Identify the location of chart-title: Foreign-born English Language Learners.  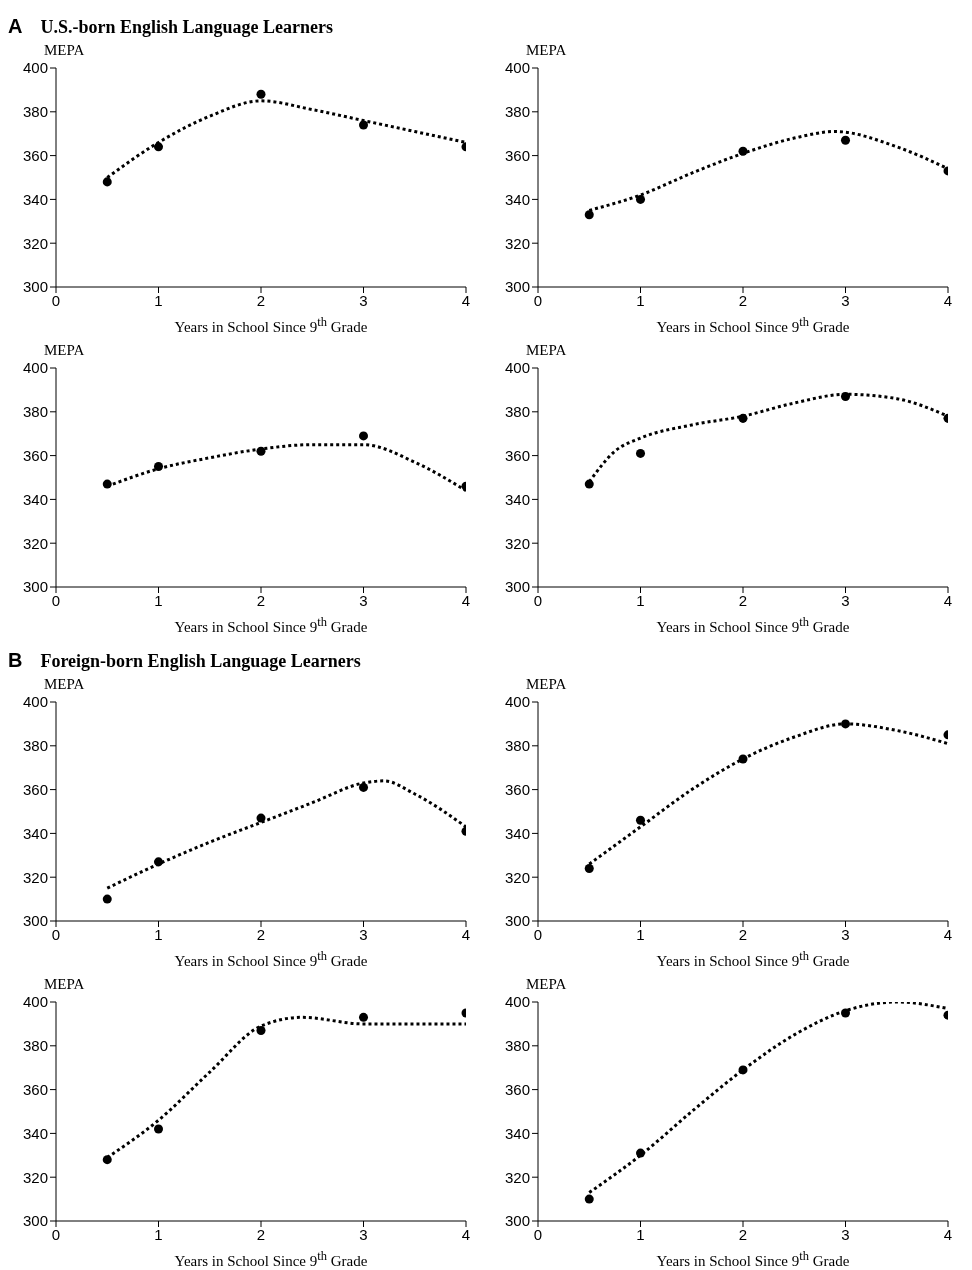
(200, 661).